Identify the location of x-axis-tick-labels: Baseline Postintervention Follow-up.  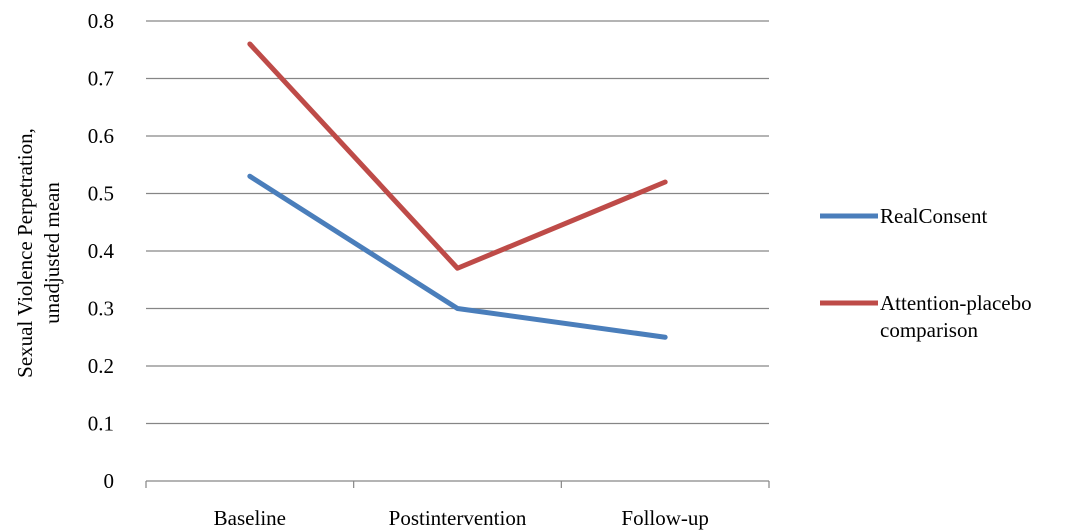
(457, 505).